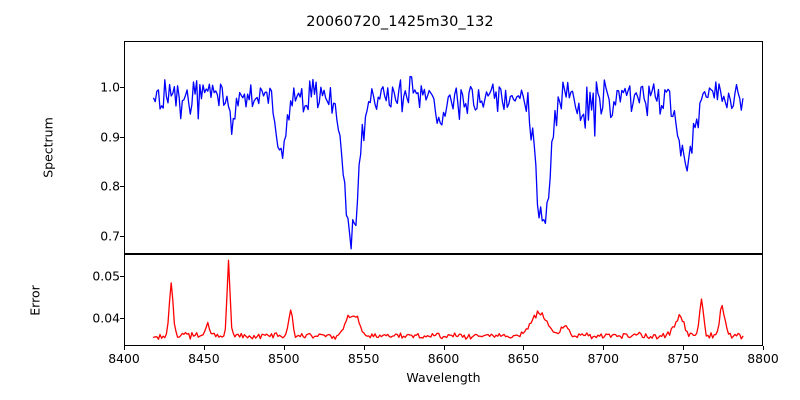 This screenshot has height=400, width=800. What do you see at coordinates (106, 276) in the screenshot?
I see `y-tick-label: 0.05` at bounding box center [106, 276].